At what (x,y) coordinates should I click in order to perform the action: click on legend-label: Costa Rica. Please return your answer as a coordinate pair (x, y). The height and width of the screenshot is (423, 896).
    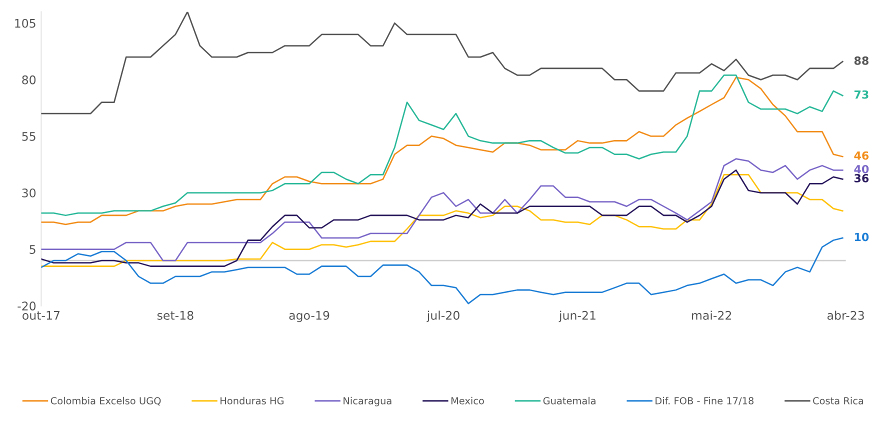
    Looking at the image, I should click on (838, 400).